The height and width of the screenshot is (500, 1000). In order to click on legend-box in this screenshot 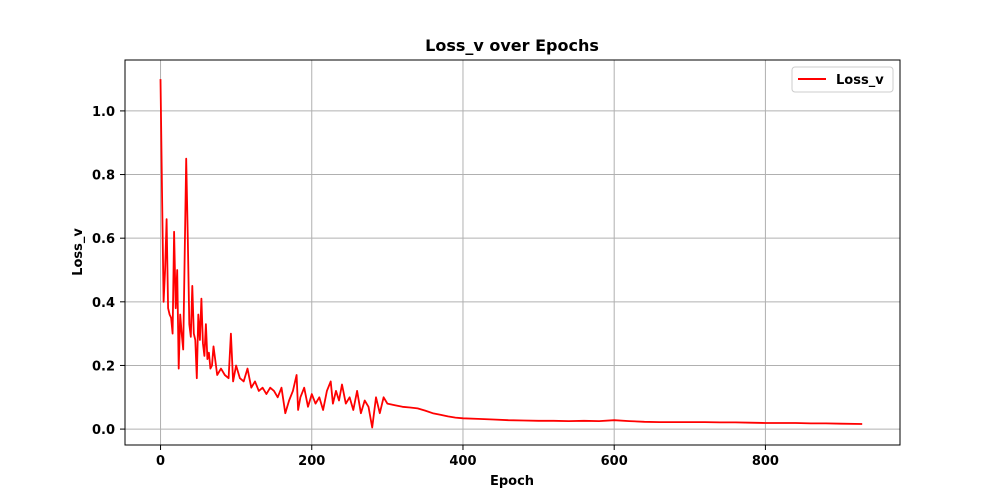, I will do `click(842, 79)`.